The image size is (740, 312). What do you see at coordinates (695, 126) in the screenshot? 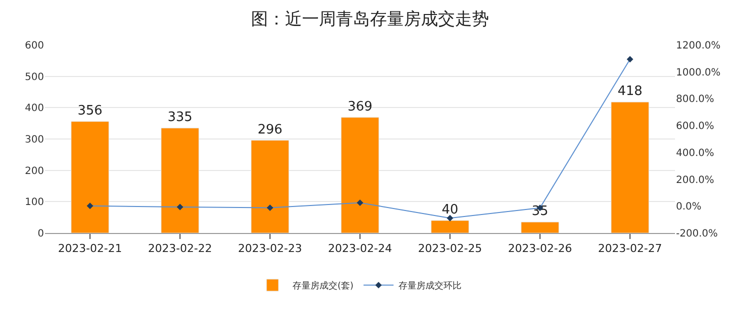
I see `y2-tick-label: 600.0%` at bounding box center [695, 126].